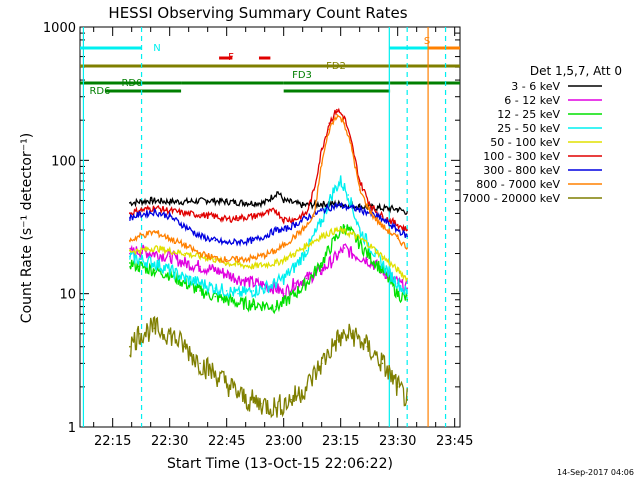 The width and height of the screenshot is (640, 480). Describe the element at coordinates (427, 41) in the screenshot. I see `flag-label-s: S` at that location.